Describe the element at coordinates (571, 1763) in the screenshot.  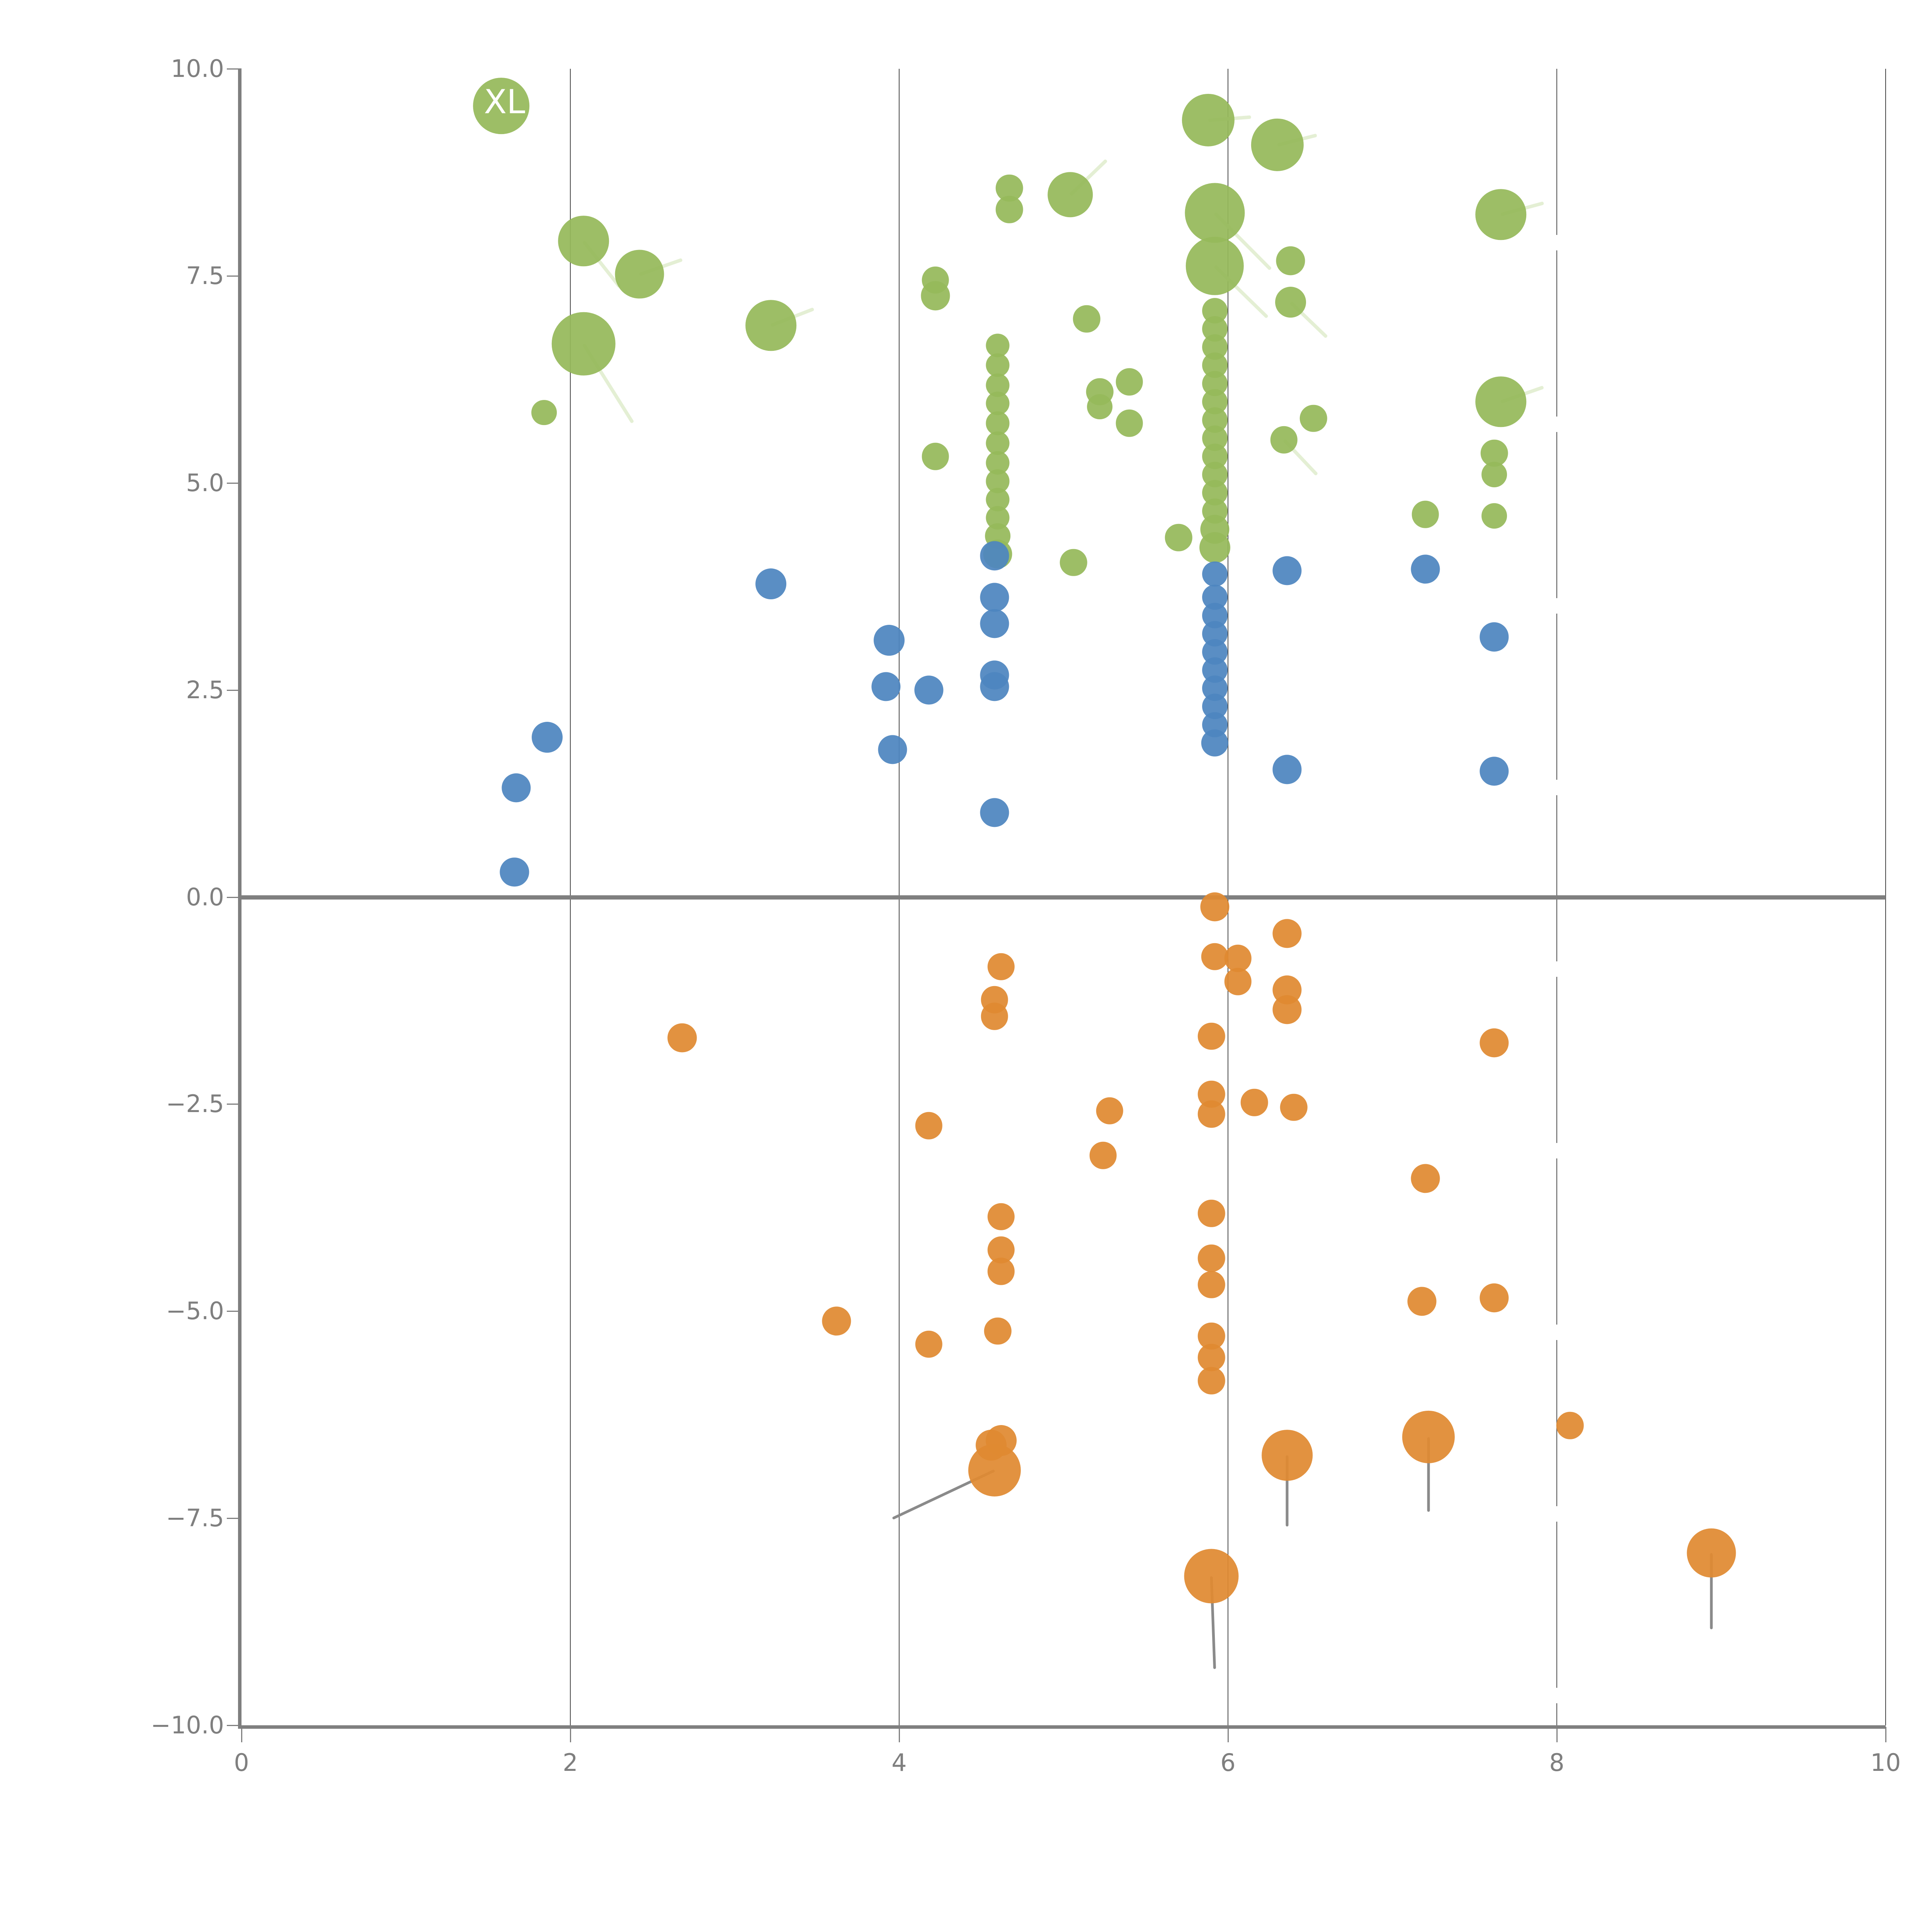
I see `x-tick-label-1: 2` at that location.